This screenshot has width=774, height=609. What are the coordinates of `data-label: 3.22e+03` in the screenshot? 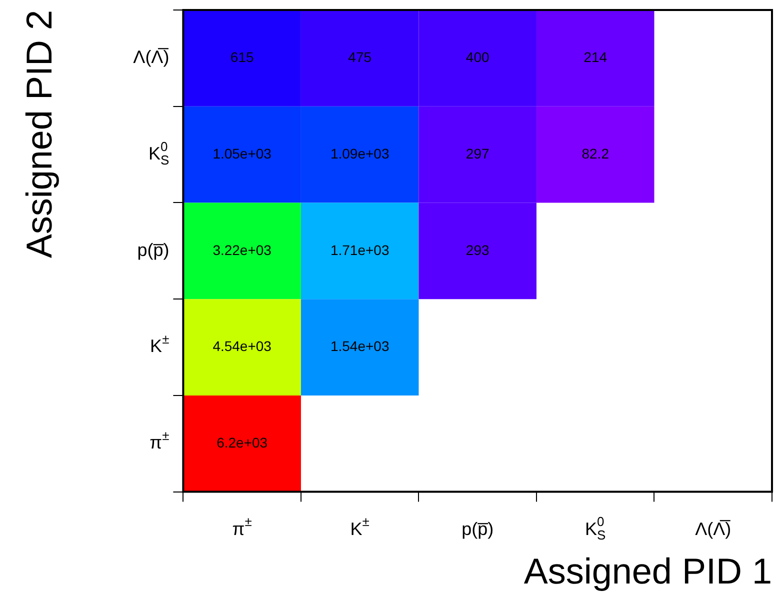 It's located at (242, 250).